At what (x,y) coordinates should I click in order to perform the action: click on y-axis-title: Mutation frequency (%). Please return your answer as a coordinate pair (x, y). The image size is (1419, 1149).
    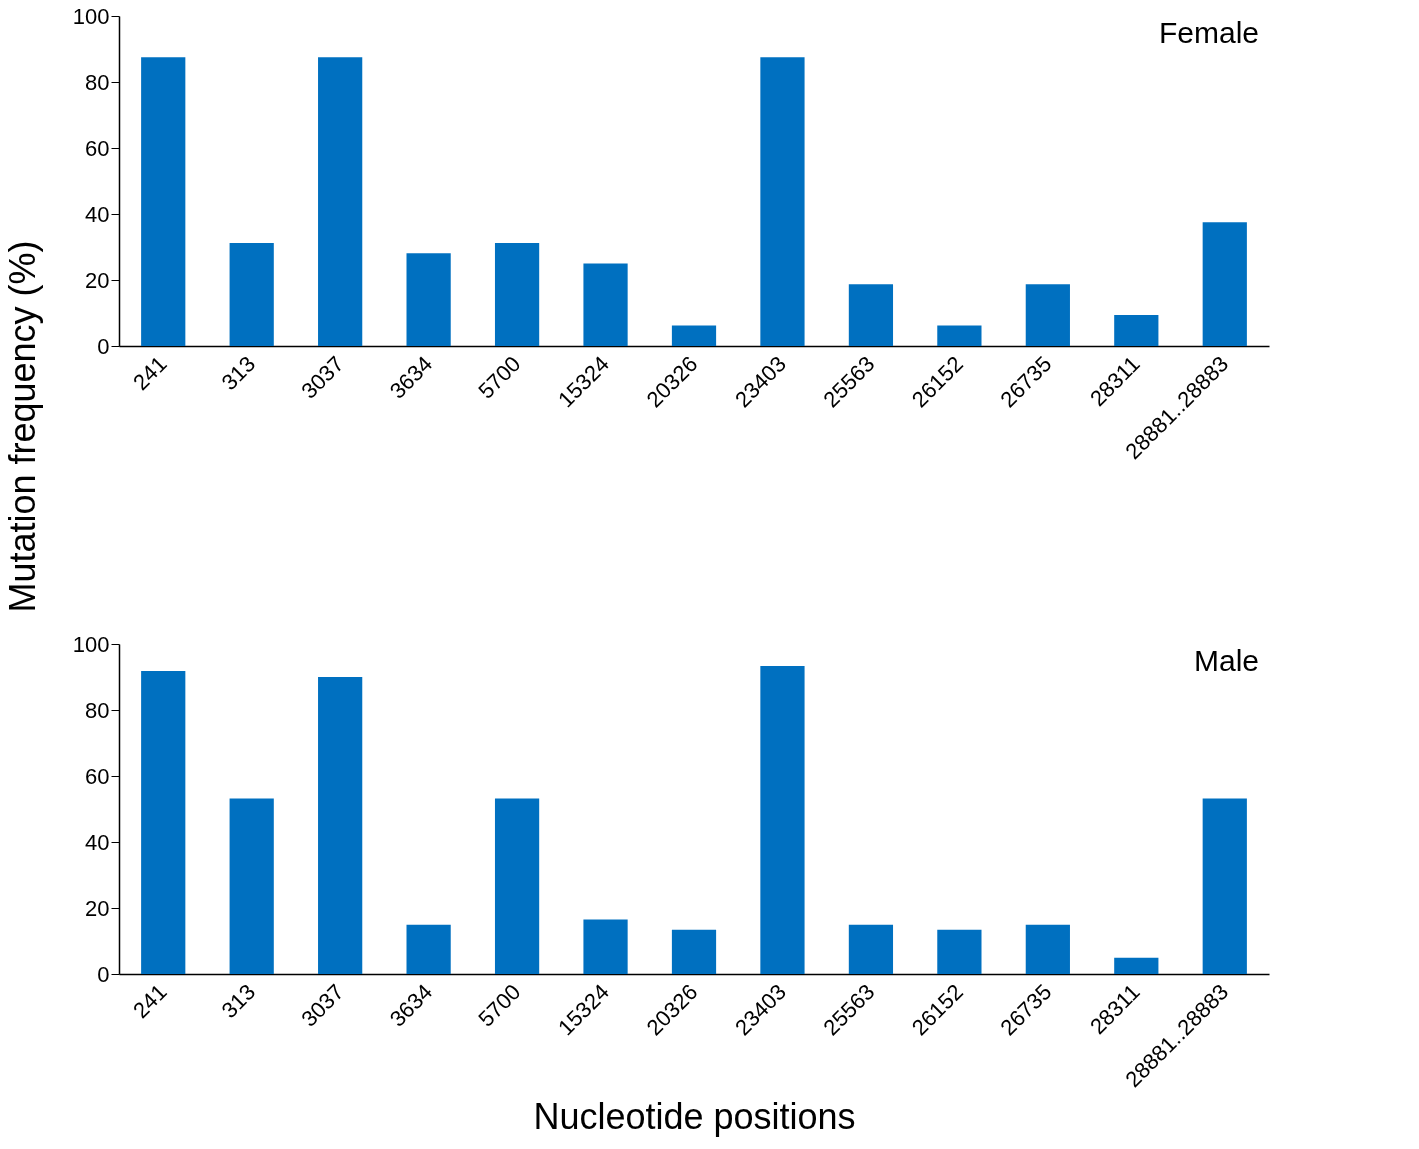
    Looking at the image, I should click on (22, 426).